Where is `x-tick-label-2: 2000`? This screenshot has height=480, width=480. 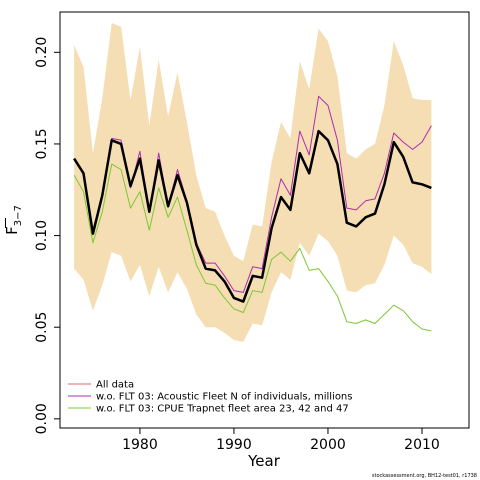
x-tick-label-2: 2000 is located at coordinates (328, 445).